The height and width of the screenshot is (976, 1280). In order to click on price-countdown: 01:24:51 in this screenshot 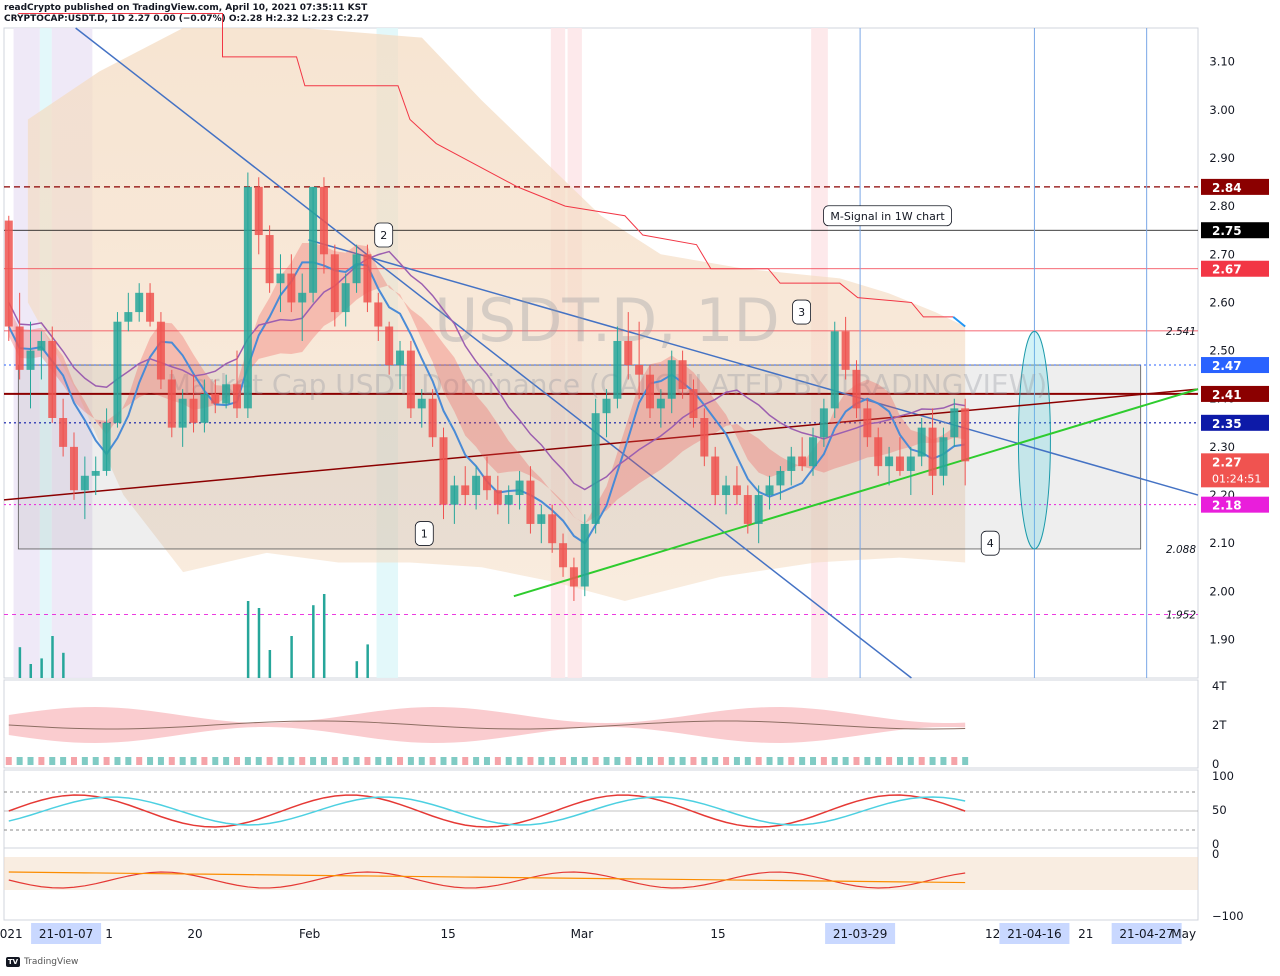, I will do `click(1236, 478)`.